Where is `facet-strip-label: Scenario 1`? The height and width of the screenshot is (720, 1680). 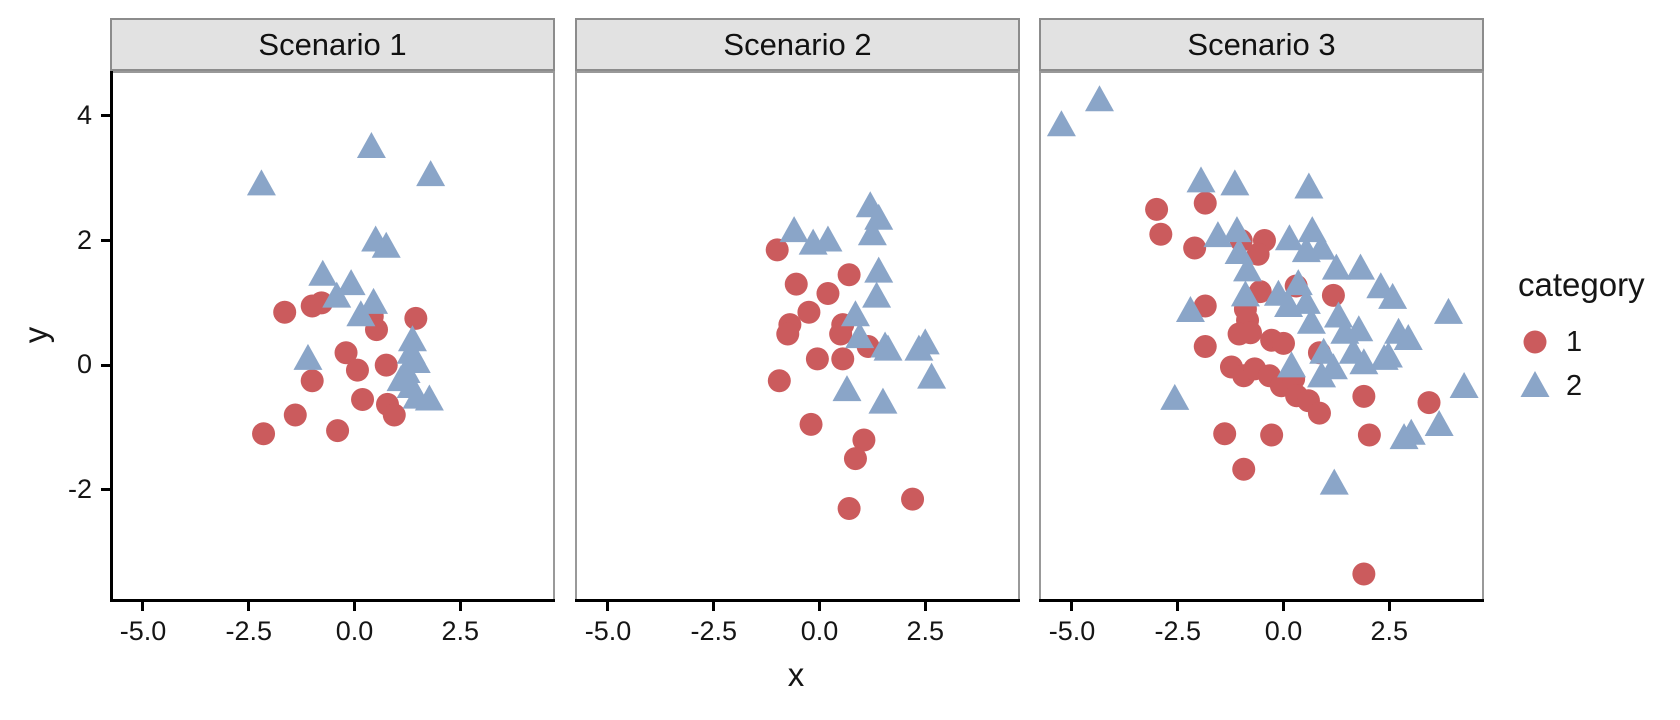 facet-strip-label: Scenario 1 is located at coordinates (332, 44).